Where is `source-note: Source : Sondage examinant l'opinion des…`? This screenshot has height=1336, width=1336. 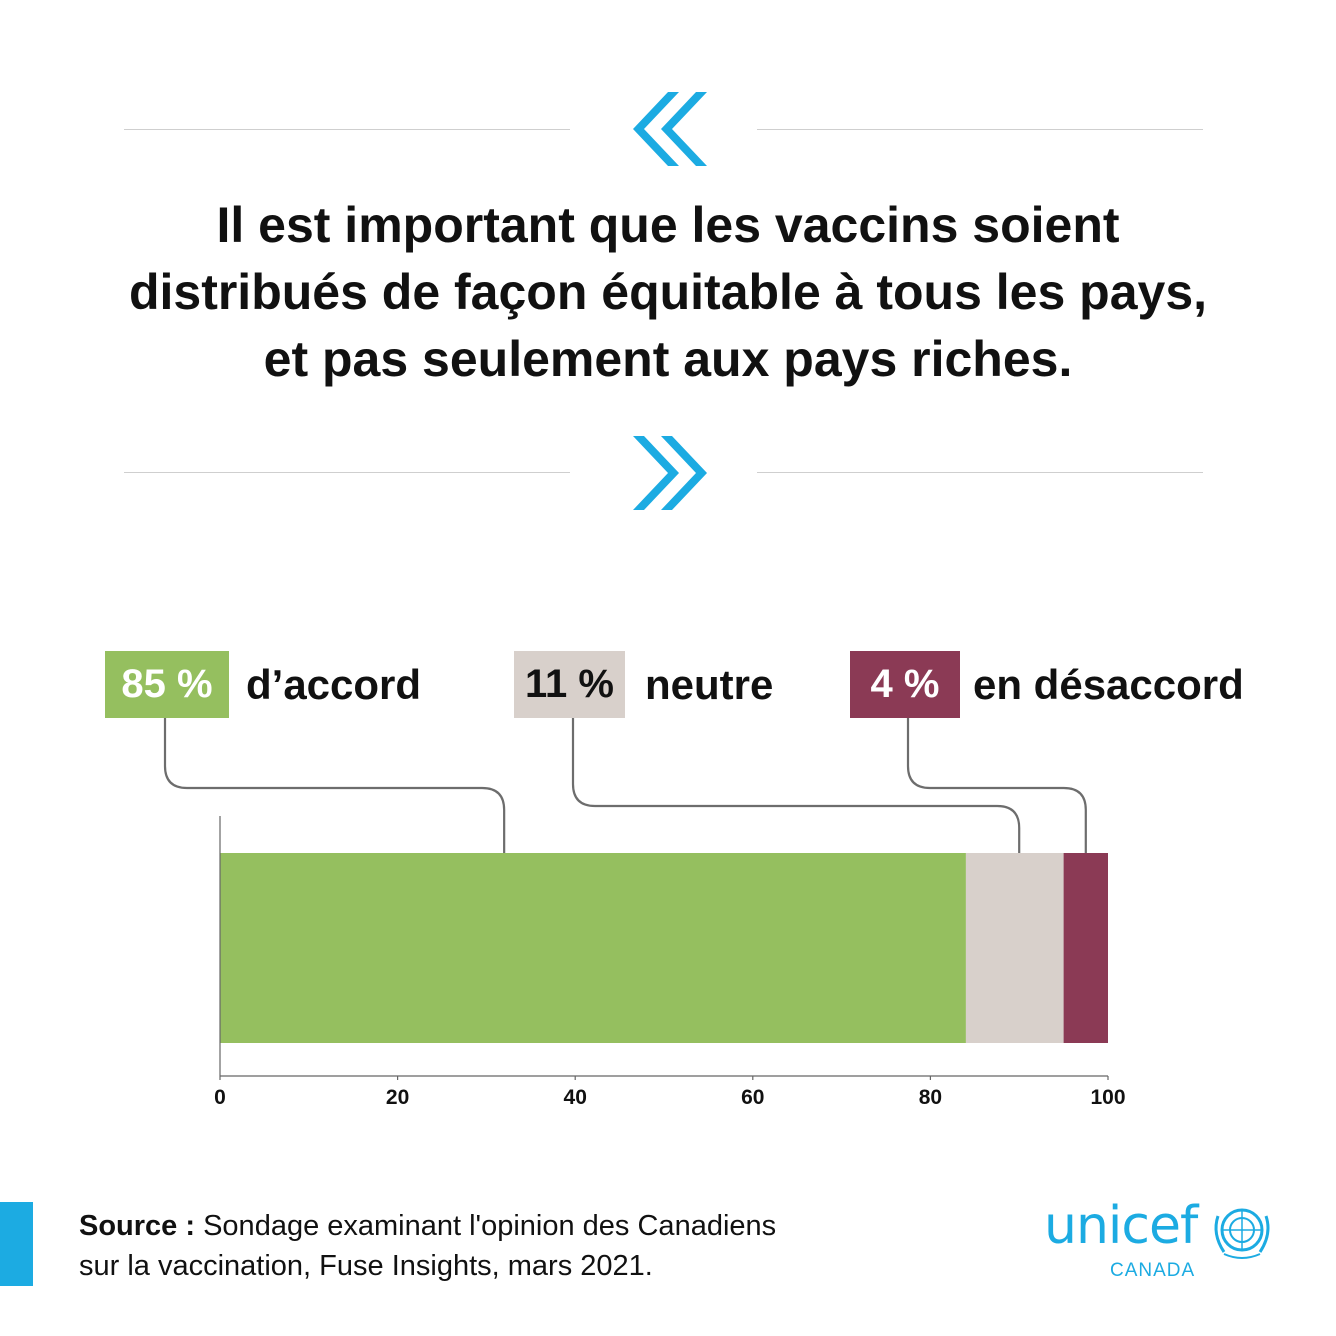
source-note: Source : Sondage examinant l'opinion des… is located at coordinates (519, 1246).